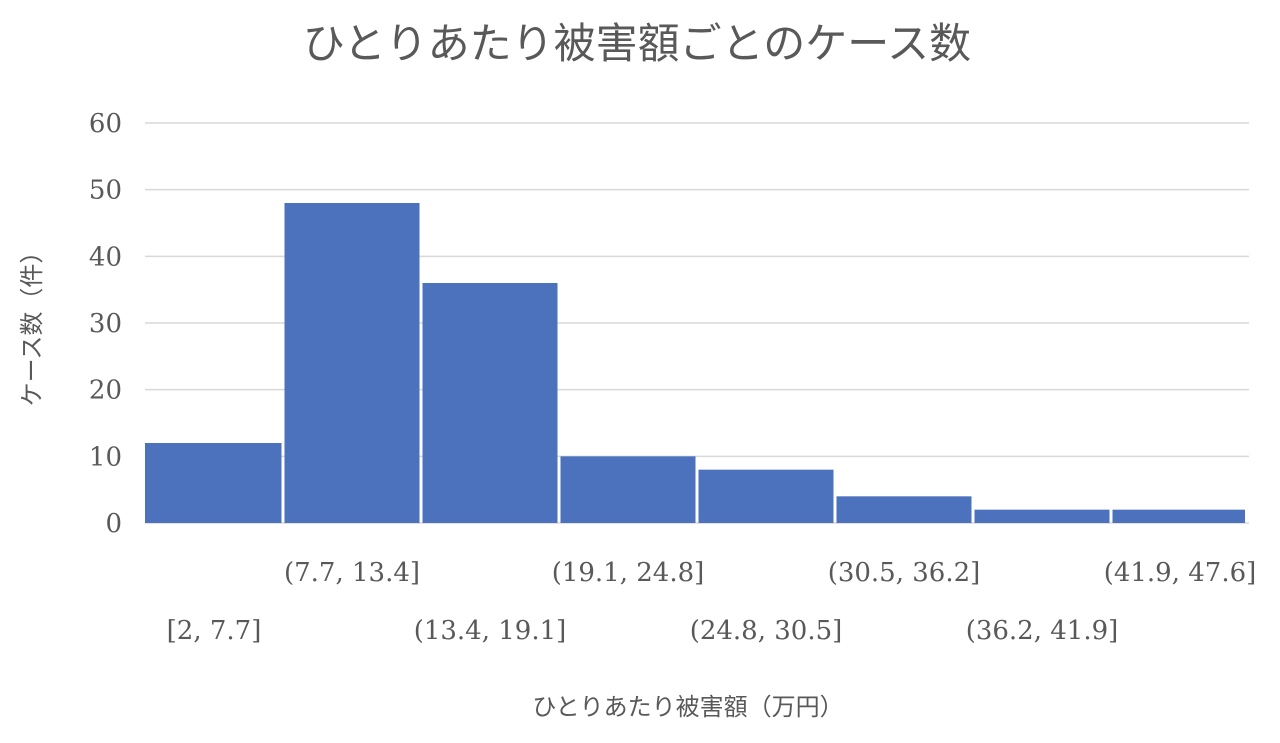  What do you see at coordinates (105, 457) in the screenshot?
I see `y-tick-label-10: 10` at bounding box center [105, 457].